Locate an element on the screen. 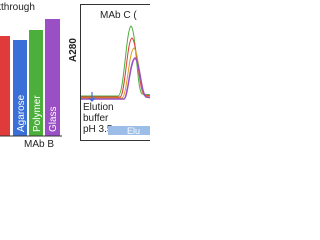 This screenshot has height=240, width=320. annotation: buffer is located at coordinates (96, 118).